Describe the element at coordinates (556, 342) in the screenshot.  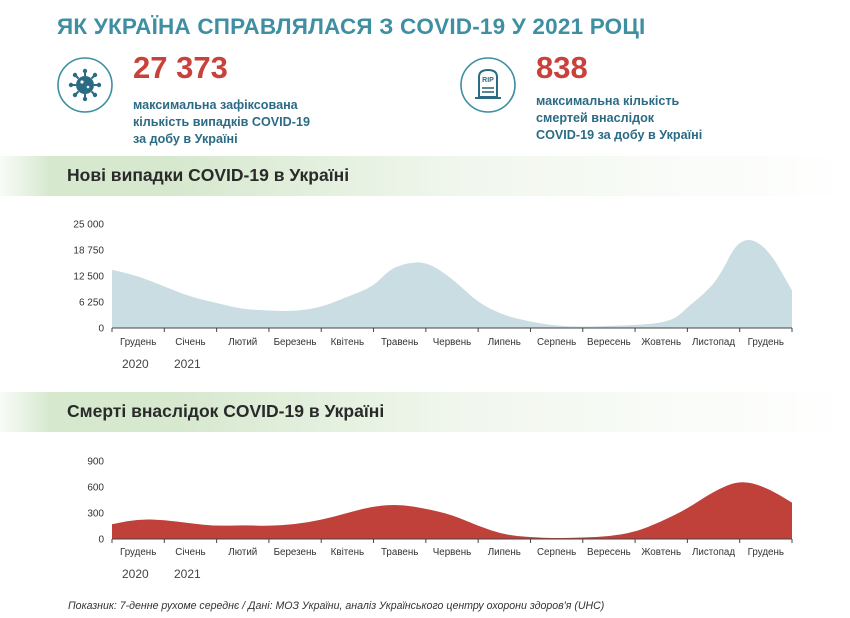
I see `cases-x-tick-label: Серпень` at that location.